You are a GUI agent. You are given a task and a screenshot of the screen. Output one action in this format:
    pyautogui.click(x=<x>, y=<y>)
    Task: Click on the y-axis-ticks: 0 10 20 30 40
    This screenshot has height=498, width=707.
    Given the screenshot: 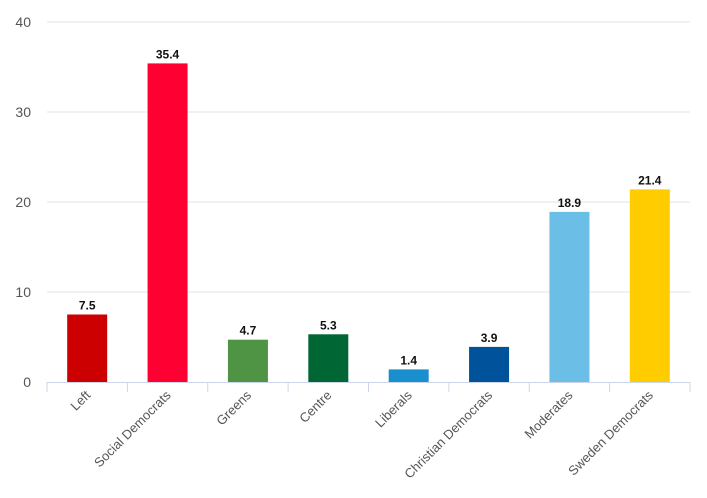 What is the action you would take?
    pyautogui.click(x=23, y=202)
    